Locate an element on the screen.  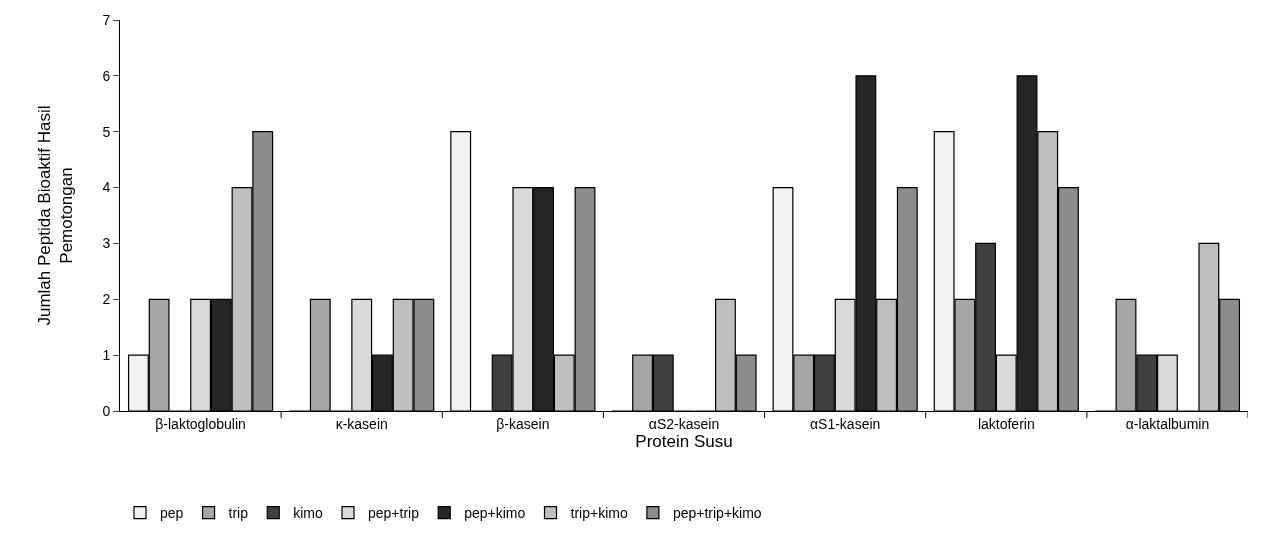
legend-label: pep+trip+kimo is located at coordinates (717, 513).